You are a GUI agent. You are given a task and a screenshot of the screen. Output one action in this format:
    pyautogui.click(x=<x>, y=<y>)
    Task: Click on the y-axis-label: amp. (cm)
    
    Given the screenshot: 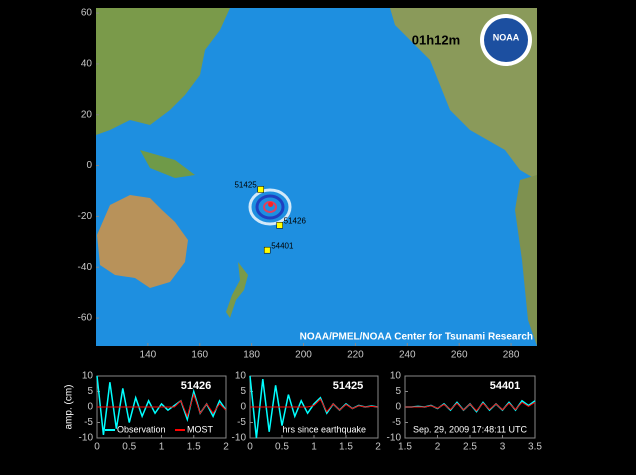 What is the action you would take?
    pyautogui.click(x=69, y=407)
    